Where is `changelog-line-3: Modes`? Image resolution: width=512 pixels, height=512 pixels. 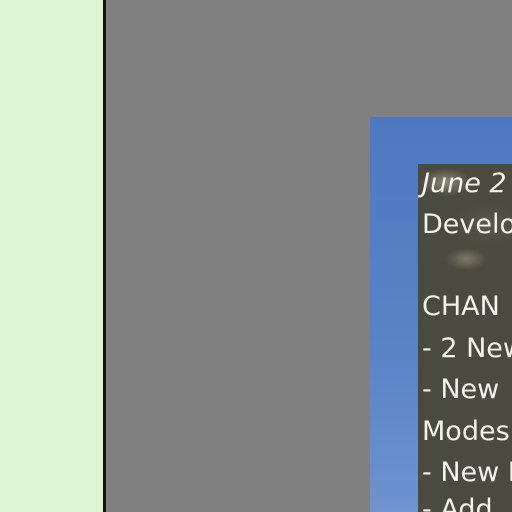
changelog-line-3: Modes is located at coordinates (466, 431).